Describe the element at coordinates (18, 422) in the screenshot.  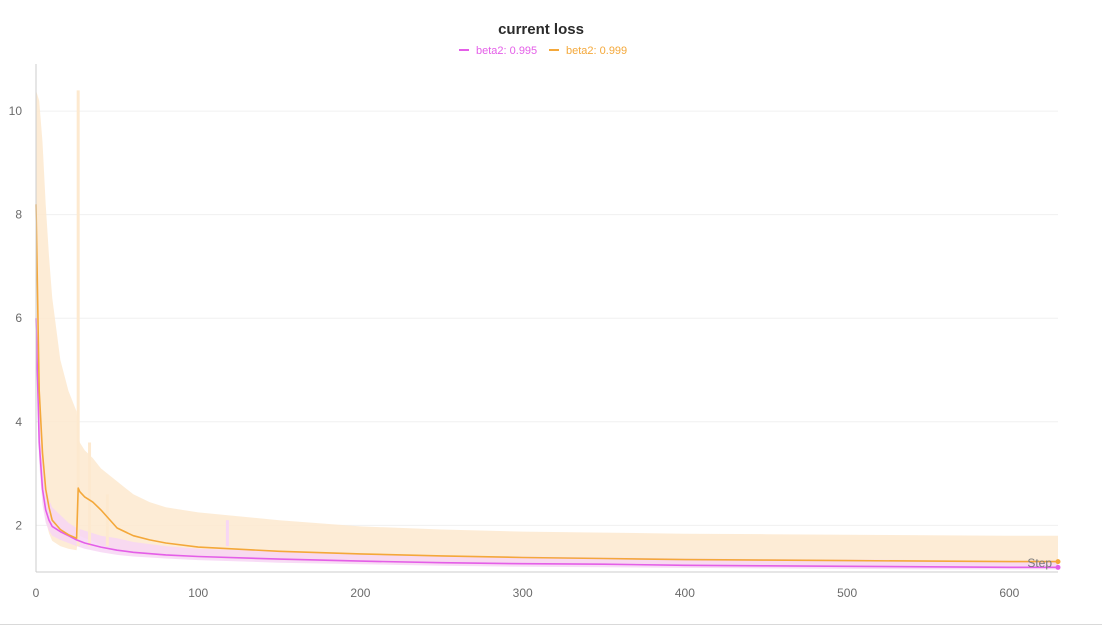
I see `y-tick-label: 4` at that location.